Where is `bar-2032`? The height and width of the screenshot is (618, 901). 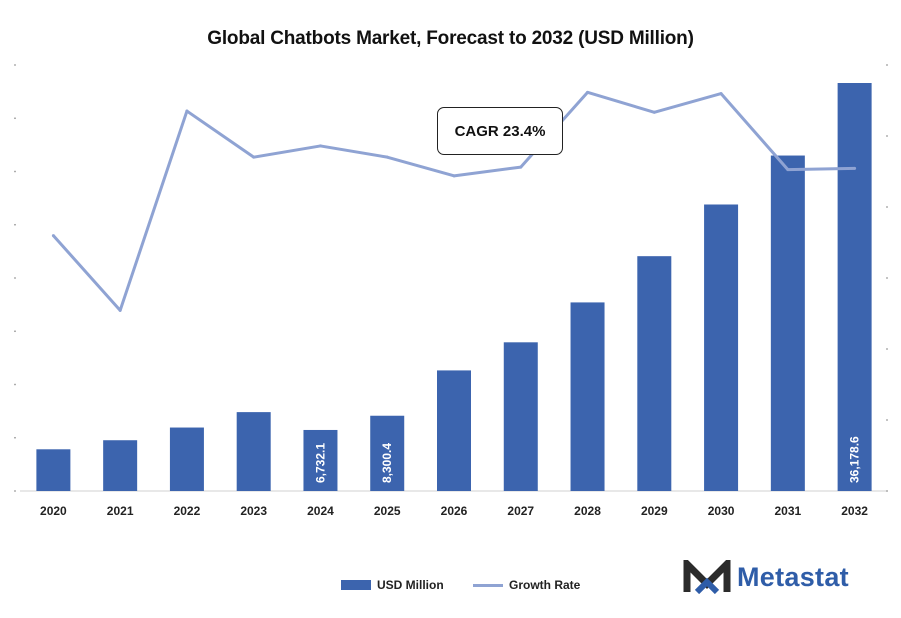
bar-2032 is located at coordinates (854, 287).